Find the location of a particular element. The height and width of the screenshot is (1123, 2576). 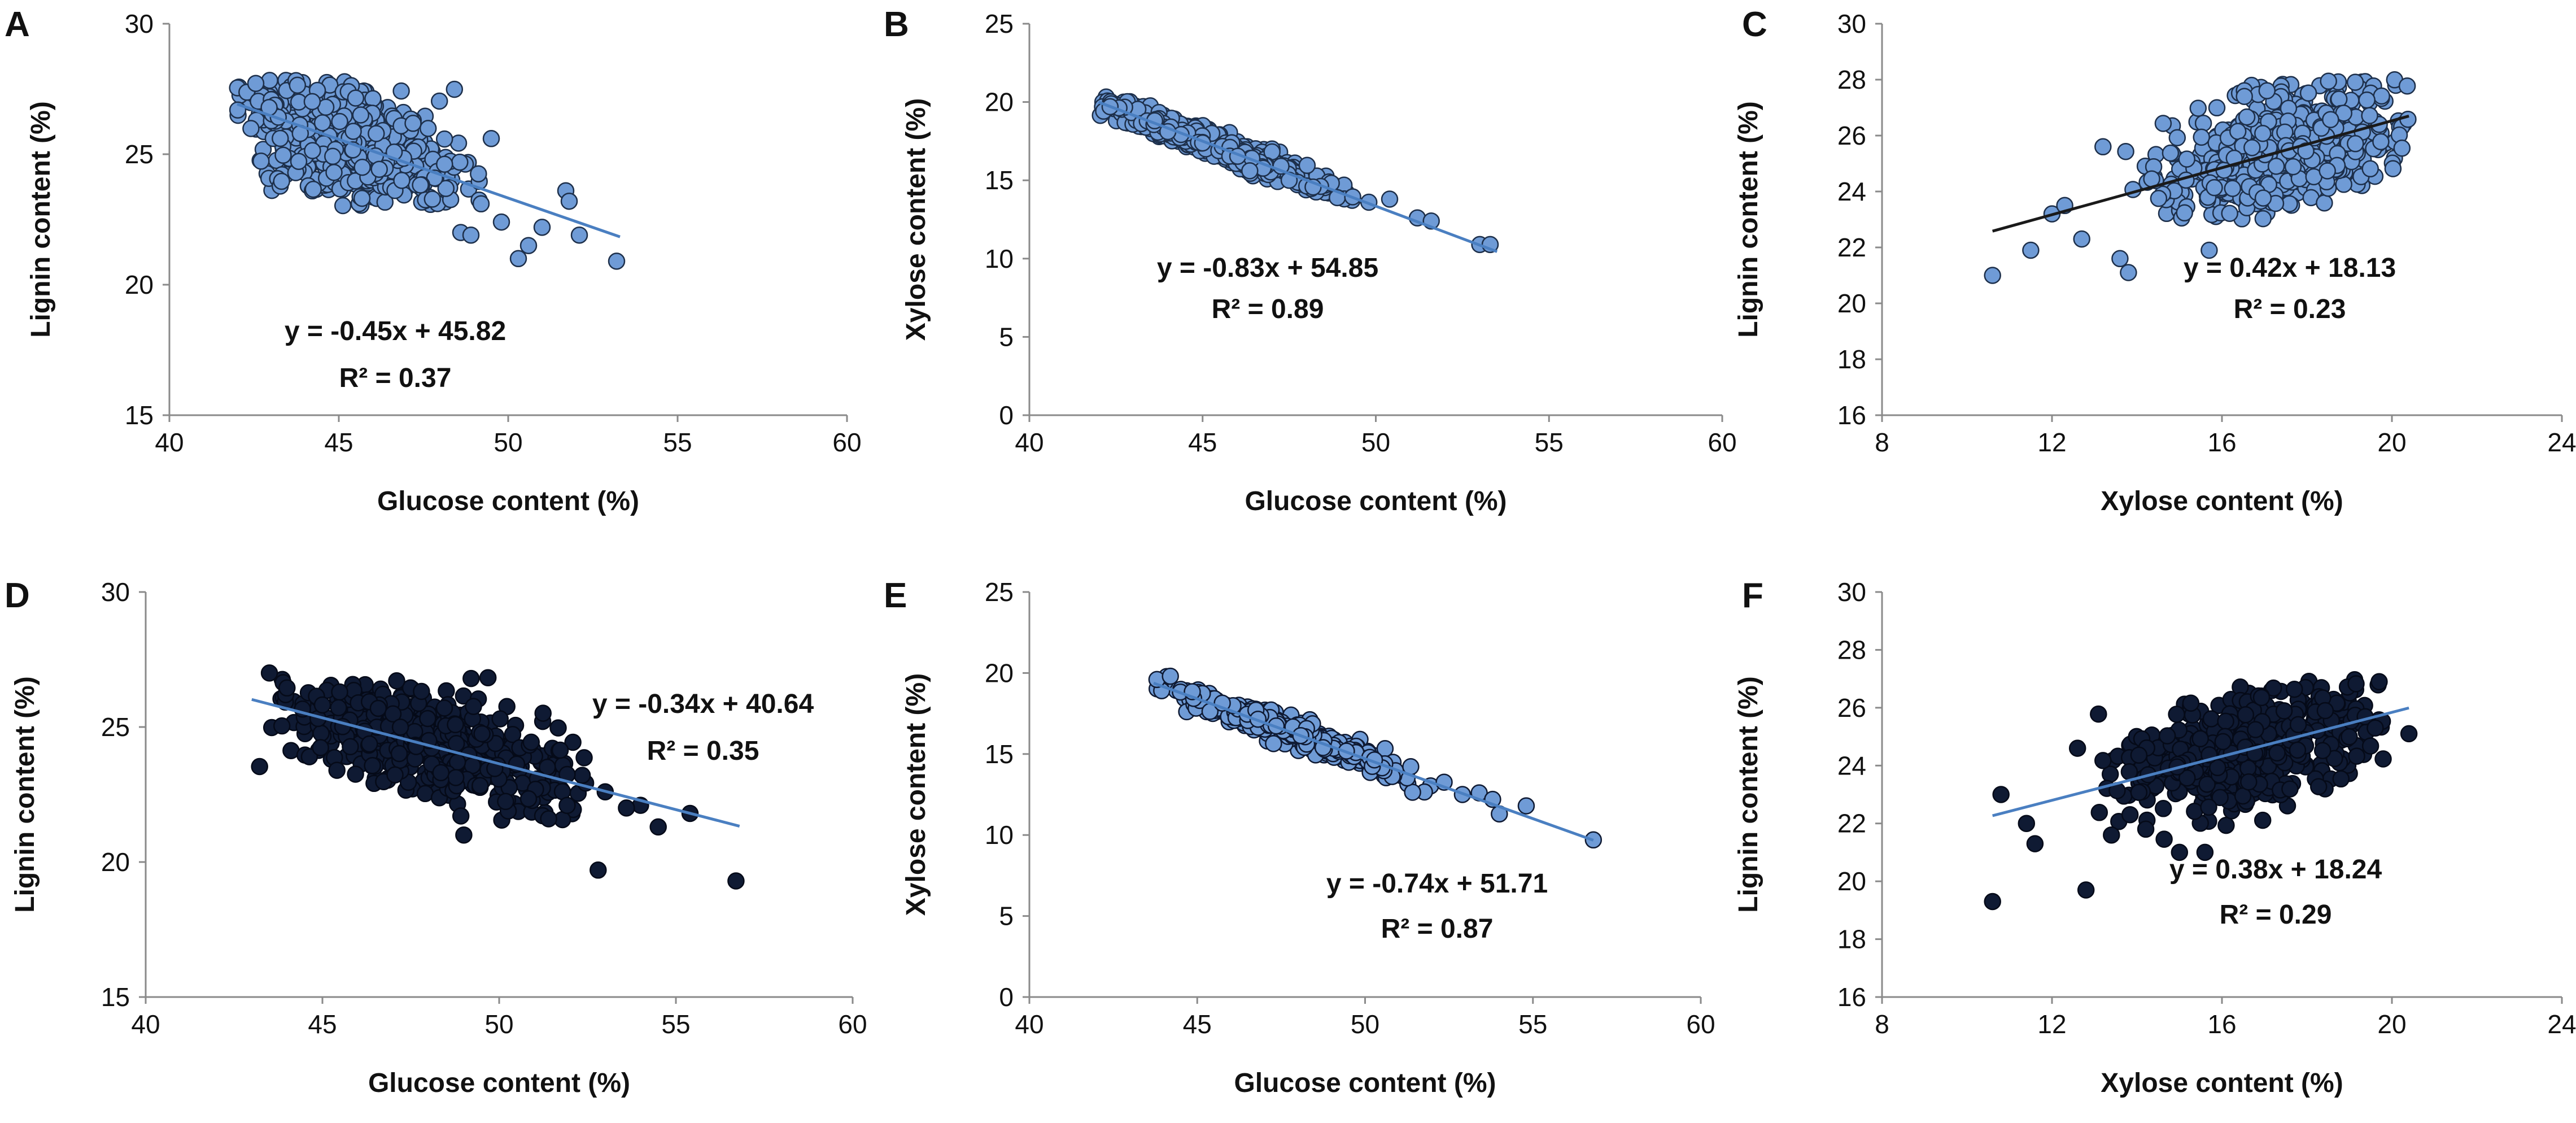

panel-c-equation: y = 0.42x + 18.13 is located at coordinates (2290, 268).